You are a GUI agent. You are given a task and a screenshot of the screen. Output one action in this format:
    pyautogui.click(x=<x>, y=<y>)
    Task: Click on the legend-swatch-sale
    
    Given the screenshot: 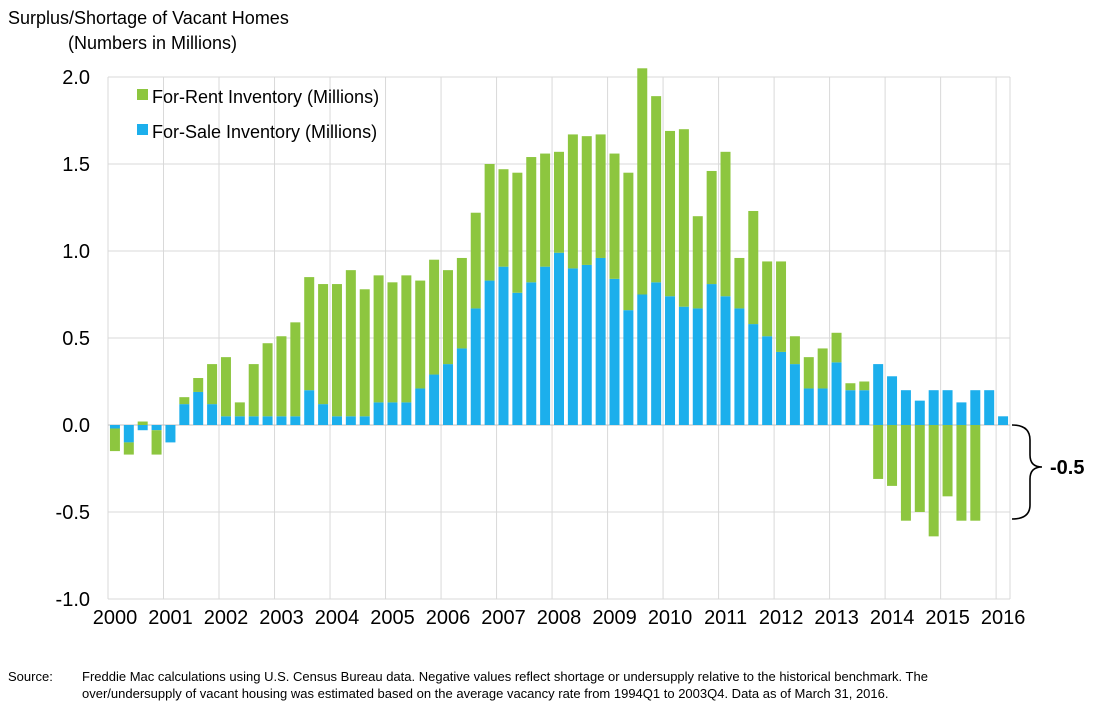 What is the action you would take?
    pyautogui.click(x=142, y=129)
    